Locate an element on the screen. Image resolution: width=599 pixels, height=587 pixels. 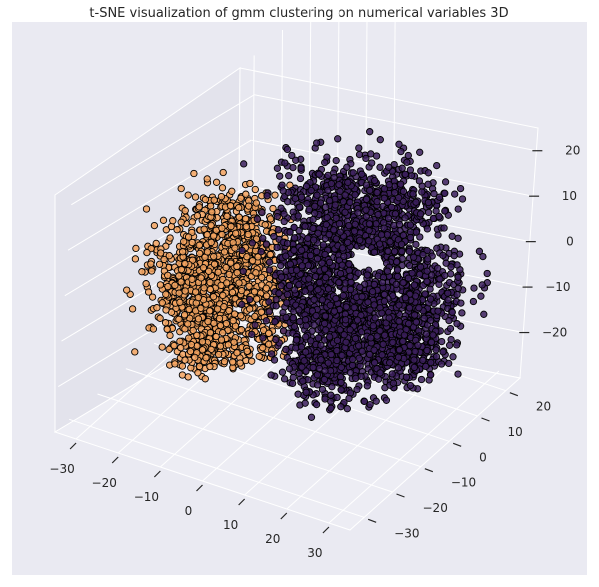
x-tick-label: 0 is located at coordinates (189, 511).